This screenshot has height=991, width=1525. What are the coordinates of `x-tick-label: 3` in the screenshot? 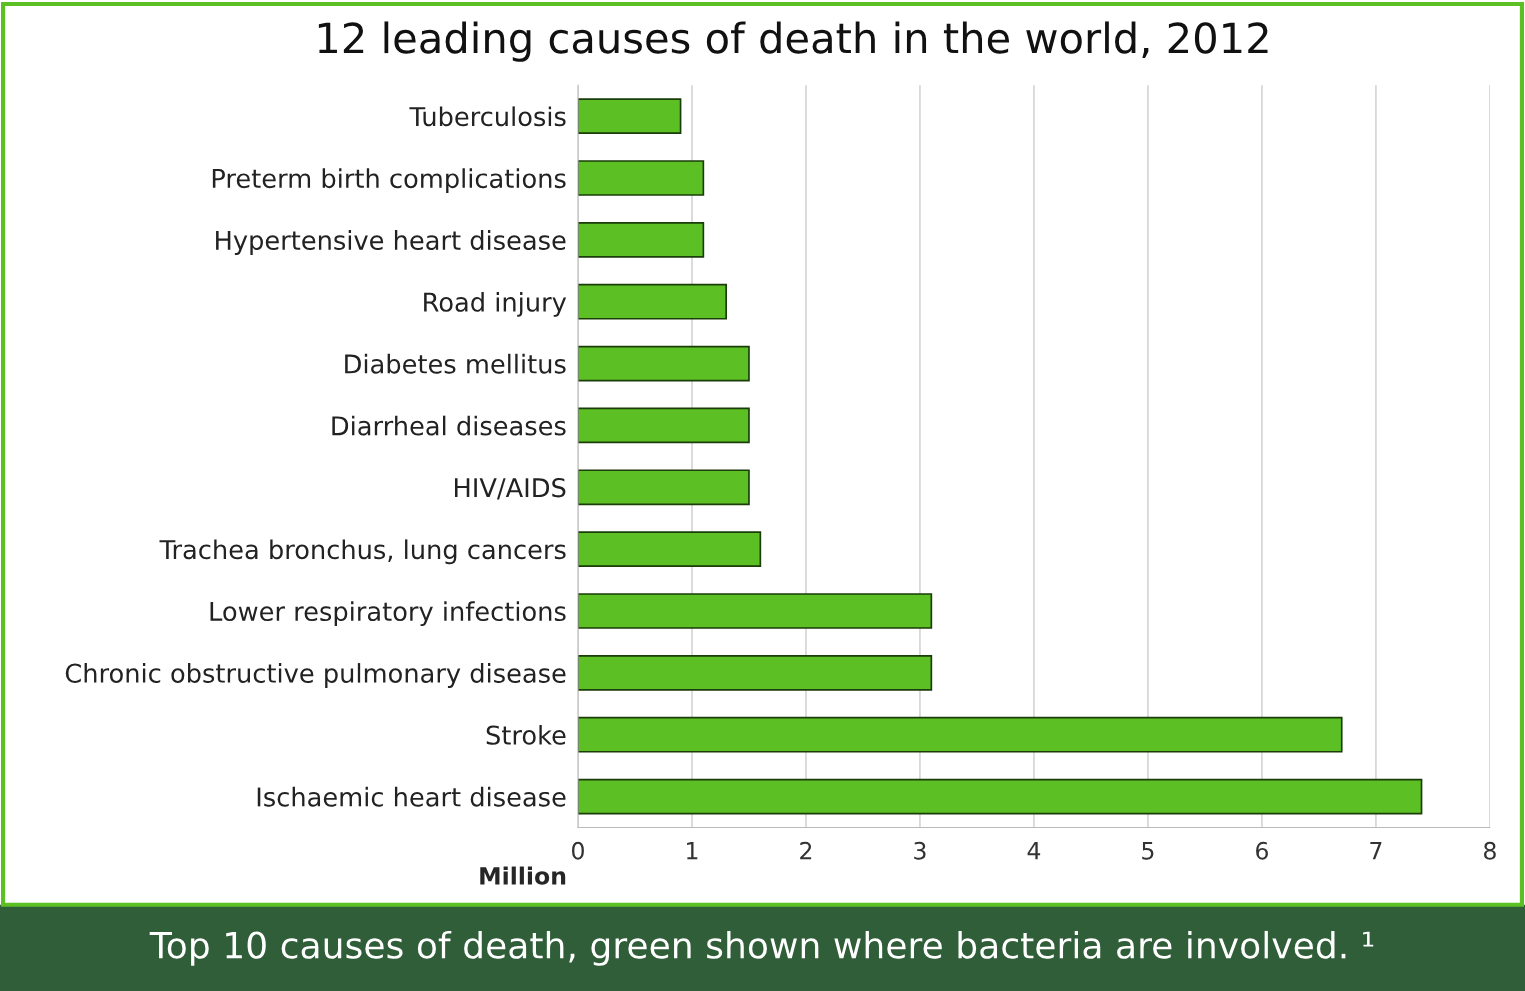 It's located at (920, 850).